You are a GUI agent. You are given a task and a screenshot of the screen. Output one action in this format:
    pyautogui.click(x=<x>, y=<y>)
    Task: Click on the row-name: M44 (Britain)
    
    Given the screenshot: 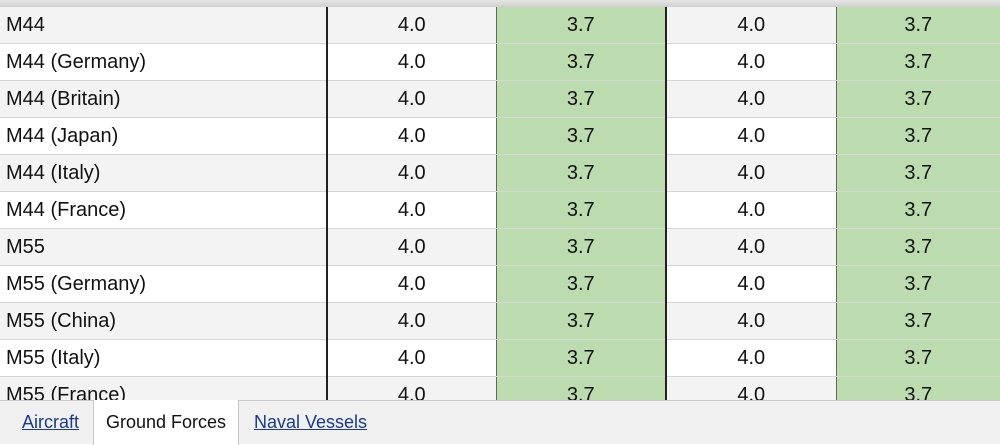 What is the action you would take?
    pyautogui.click(x=163, y=99)
    